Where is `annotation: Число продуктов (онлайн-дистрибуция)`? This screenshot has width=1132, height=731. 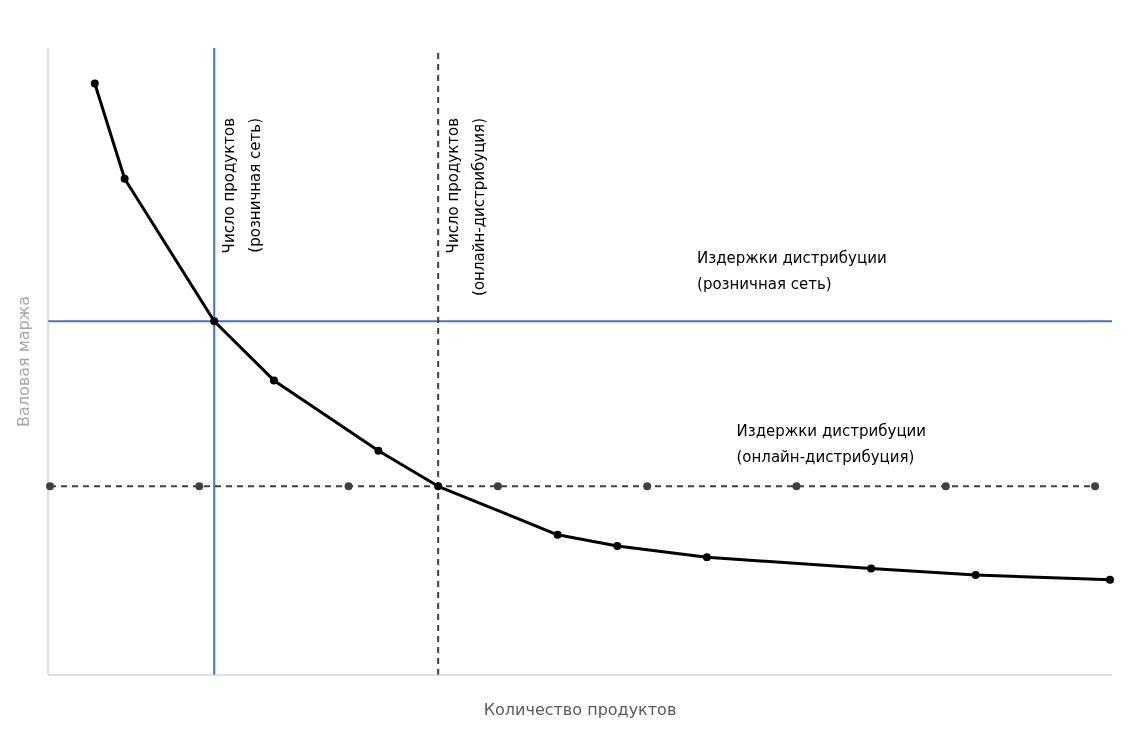
annotation: Число продуктов (онлайн-дистрибуция) is located at coordinates (466, 207).